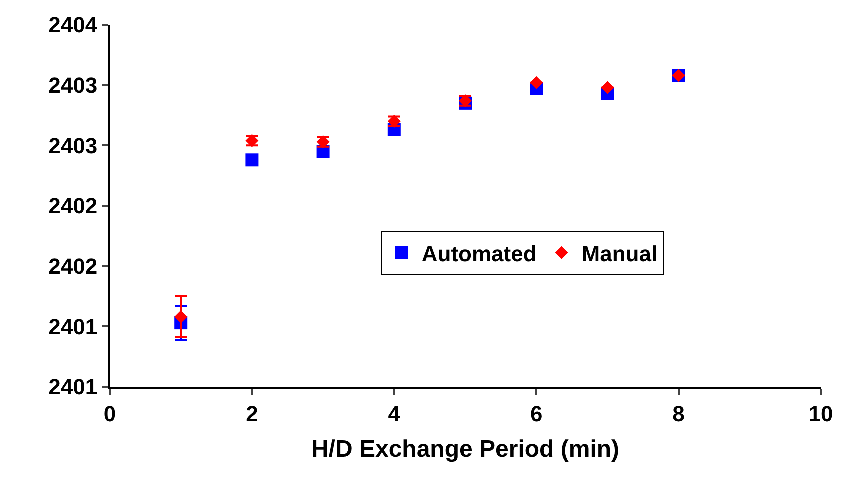  What do you see at coordinates (678, 413) in the screenshot?
I see `x-tick-label: 8` at bounding box center [678, 413].